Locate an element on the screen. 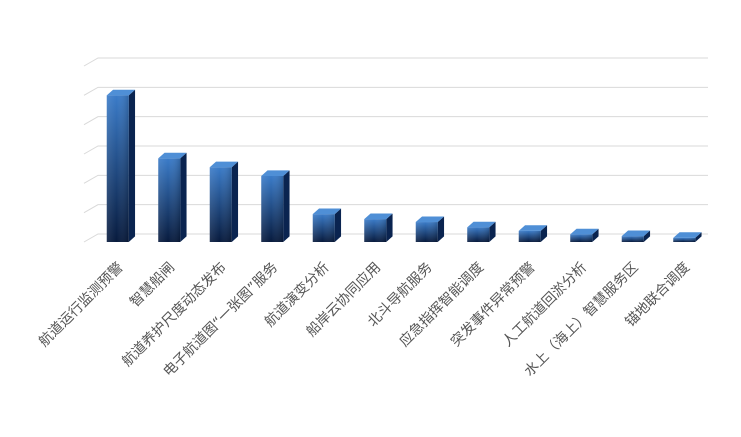 This screenshot has width=741, height=437. category-label: 航道养护尺度动态发布 is located at coordinates (174, 315).